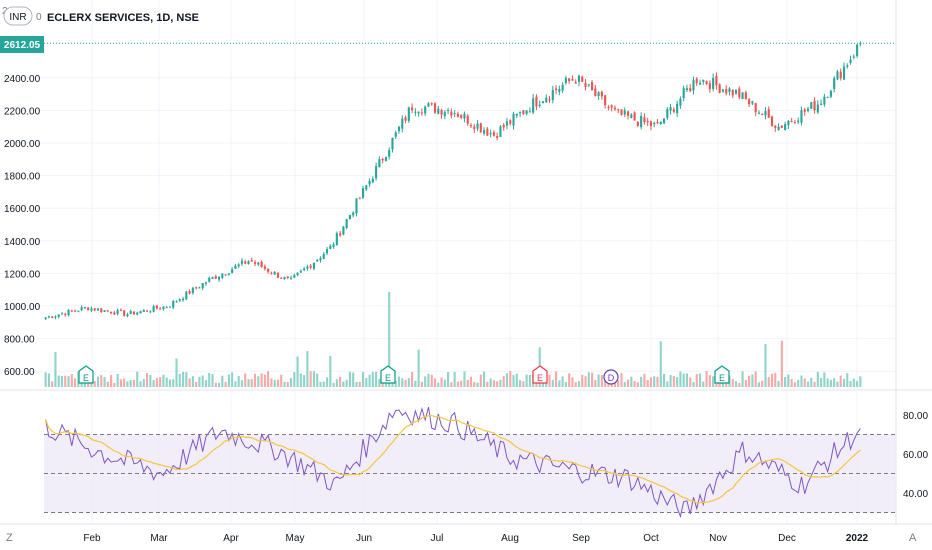 This screenshot has height=550, width=932. What do you see at coordinates (22, 209) in the screenshot?
I see `price-tick-label: 1600.00` at bounding box center [22, 209].